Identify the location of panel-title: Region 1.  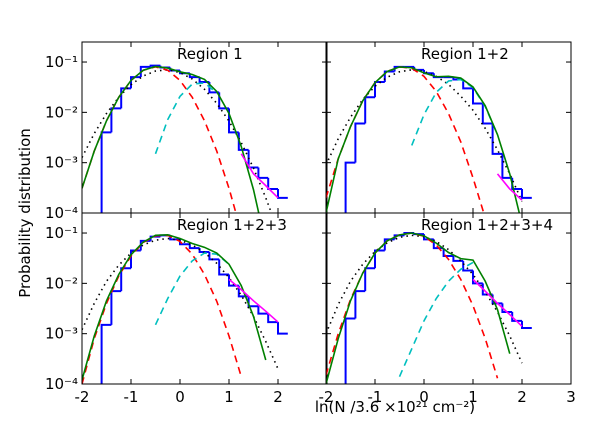
(210, 54).